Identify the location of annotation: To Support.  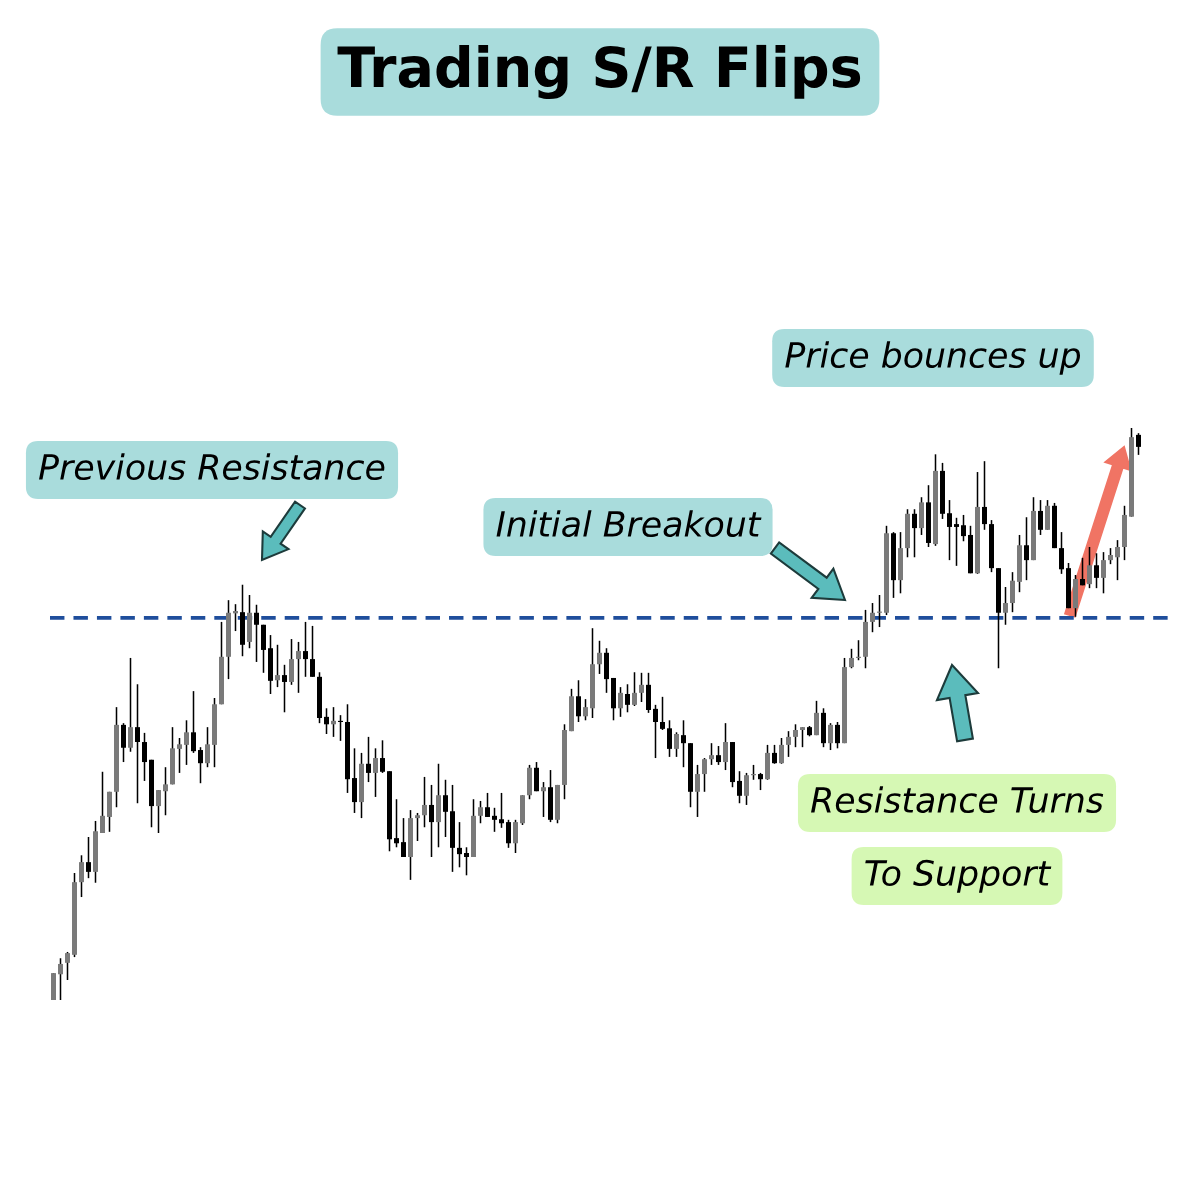
(958, 876).